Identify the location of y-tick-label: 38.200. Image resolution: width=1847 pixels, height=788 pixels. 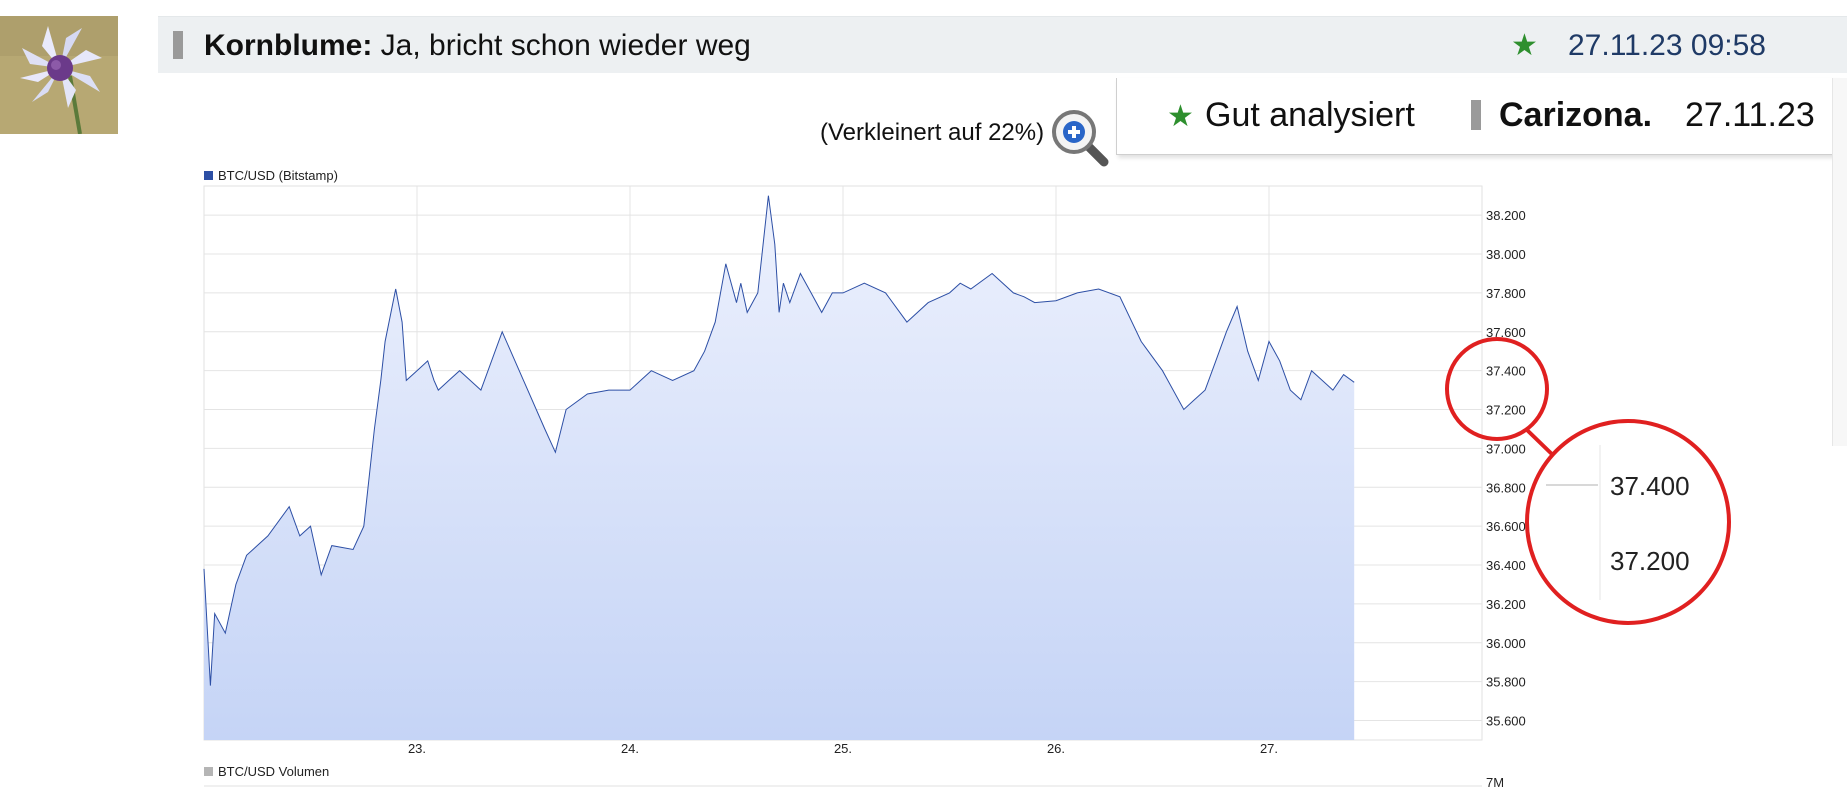
(1506, 215).